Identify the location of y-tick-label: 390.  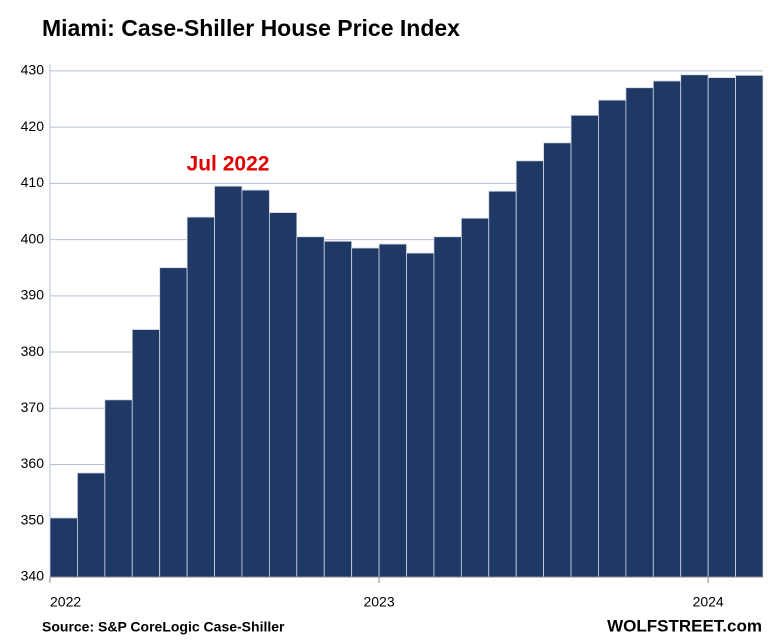
(33, 295).